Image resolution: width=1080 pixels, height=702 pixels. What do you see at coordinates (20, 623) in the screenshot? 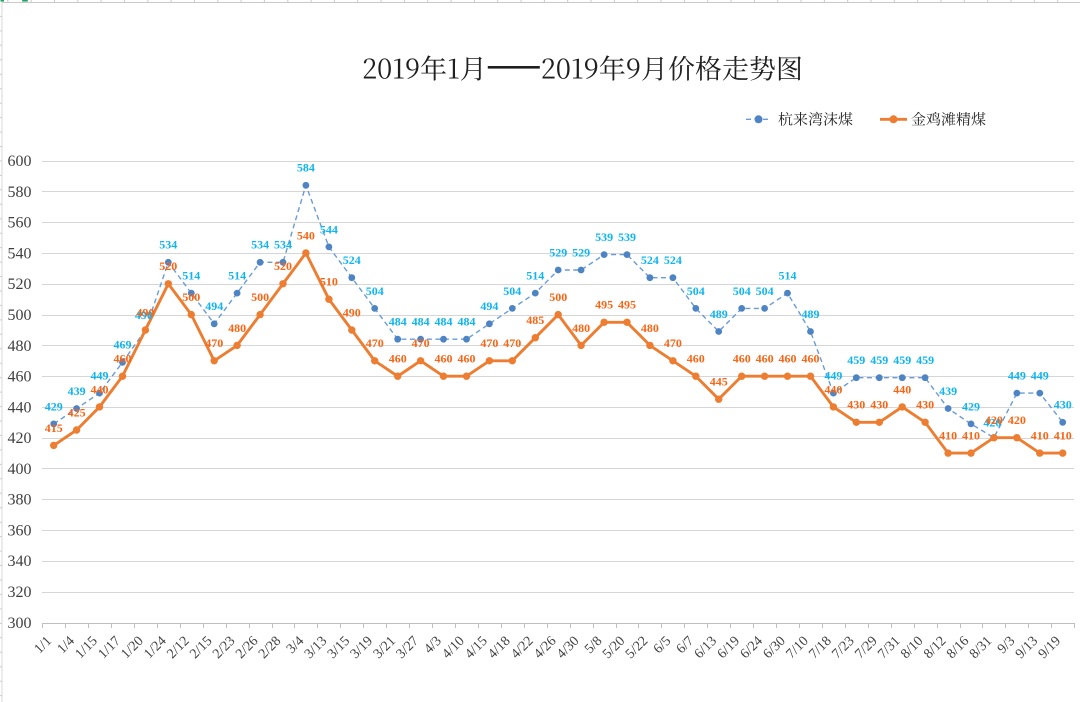
I see `svg-text: 300` at bounding box center [20, 623].